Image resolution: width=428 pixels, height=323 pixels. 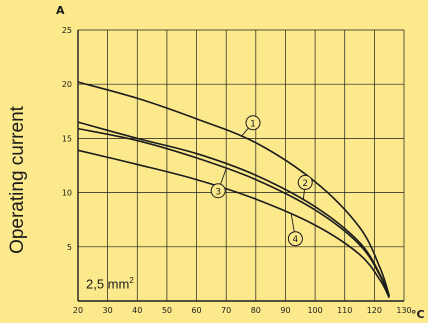 What do you see at coordinates (344, 310) in the screenshot?
I see `x-tick-label: 110` at bounding box center [344, 310].